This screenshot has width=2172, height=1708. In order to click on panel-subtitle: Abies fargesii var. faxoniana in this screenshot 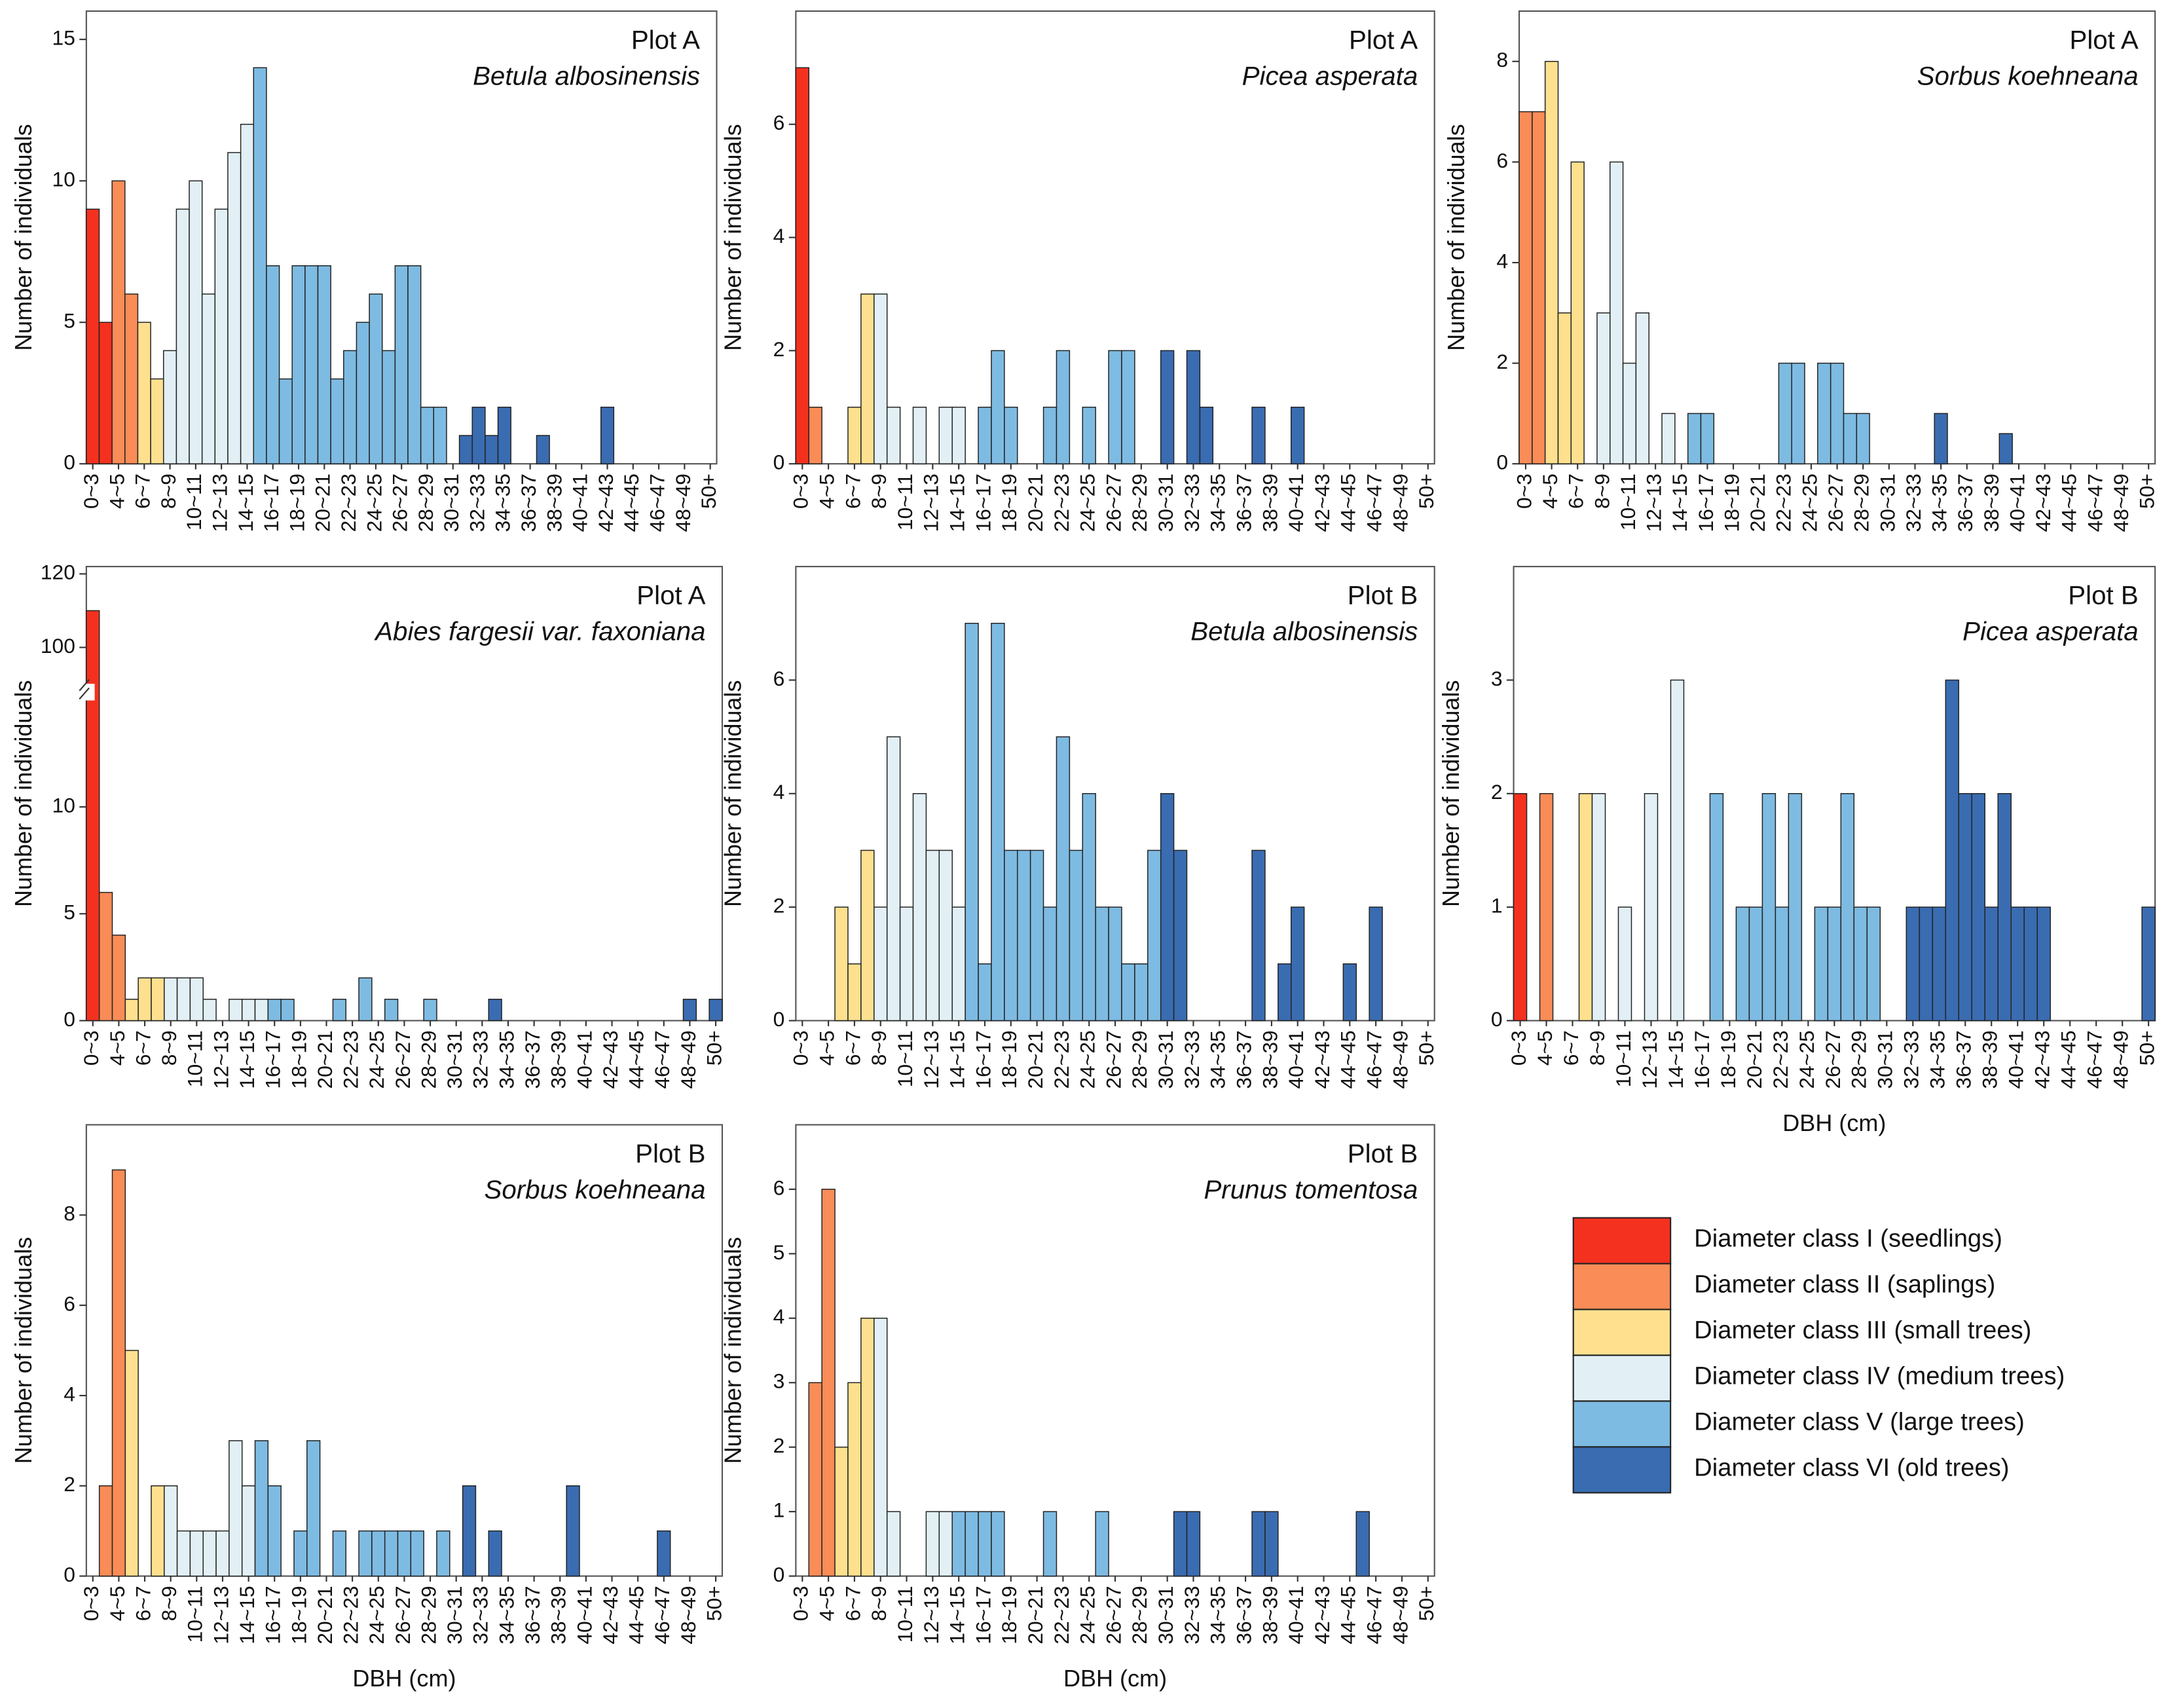, I will do `click(539, 631)`.